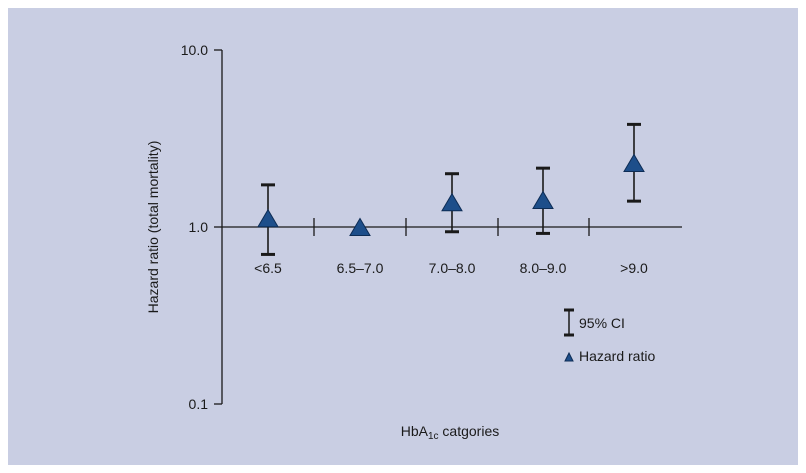  I want to click on y-tick-label: 0.1, so click(199, 404).